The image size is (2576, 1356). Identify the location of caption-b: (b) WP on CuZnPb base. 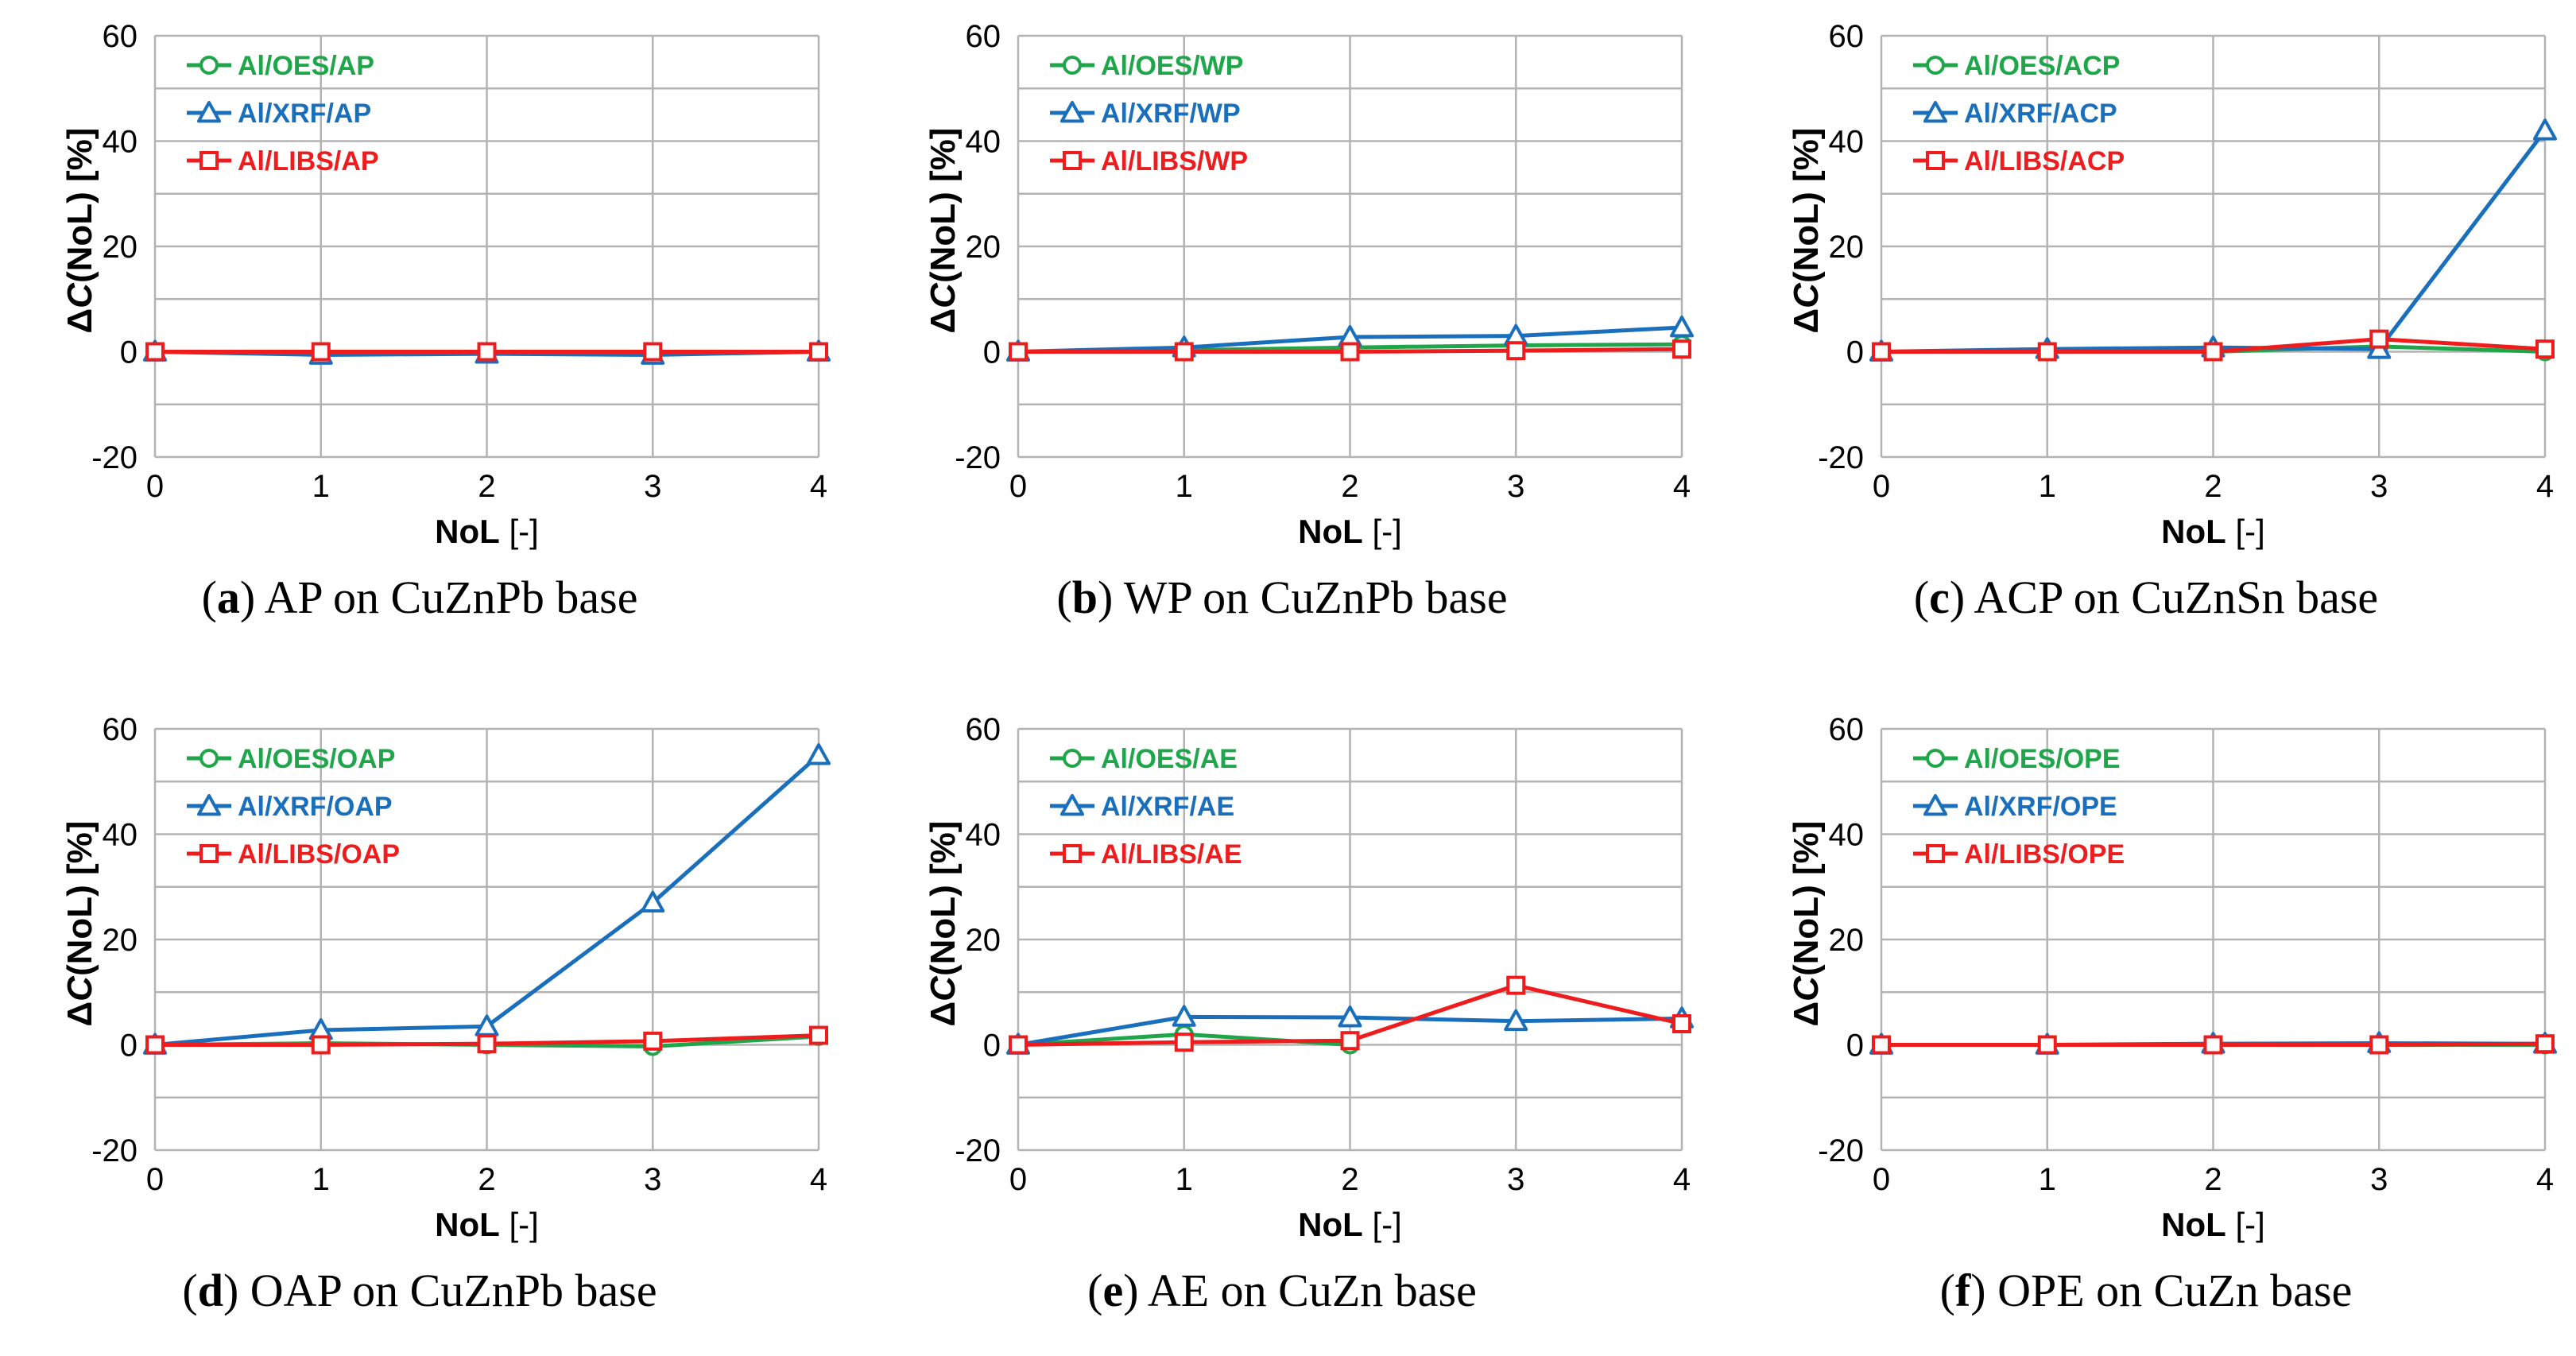
(1282, 597).